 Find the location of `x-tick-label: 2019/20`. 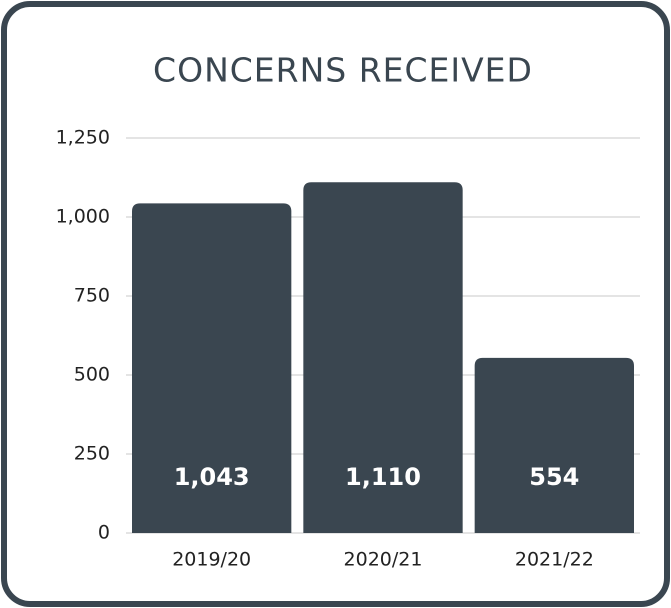

x-tick-label: 2019/20 is located at coordinates (211, 560).